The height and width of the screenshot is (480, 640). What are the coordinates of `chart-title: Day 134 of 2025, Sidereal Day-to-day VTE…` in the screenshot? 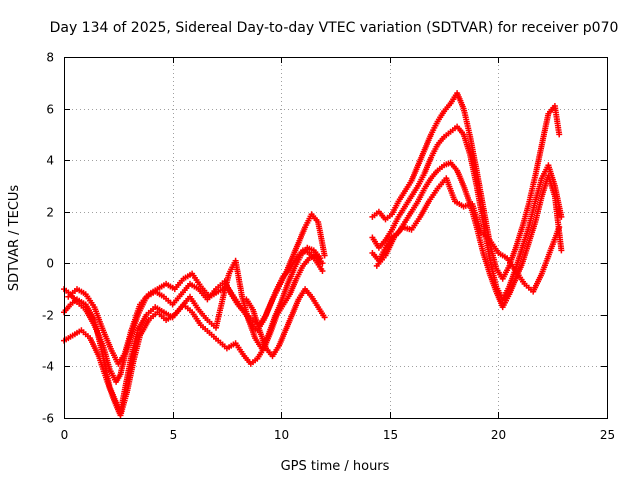 It's located at (334, 28).